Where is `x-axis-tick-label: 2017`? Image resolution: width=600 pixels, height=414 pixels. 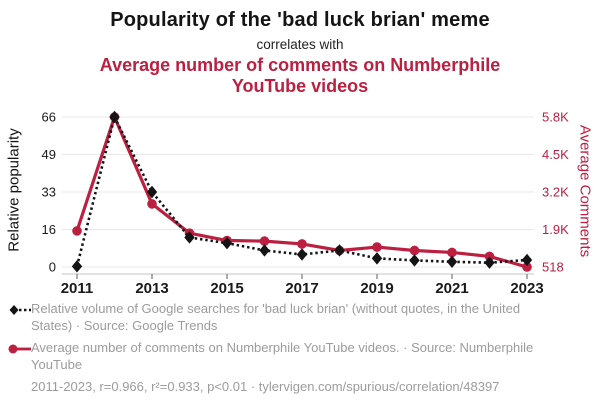 x-axis-tick-label: 2017 is located at coordinates (301, 288).